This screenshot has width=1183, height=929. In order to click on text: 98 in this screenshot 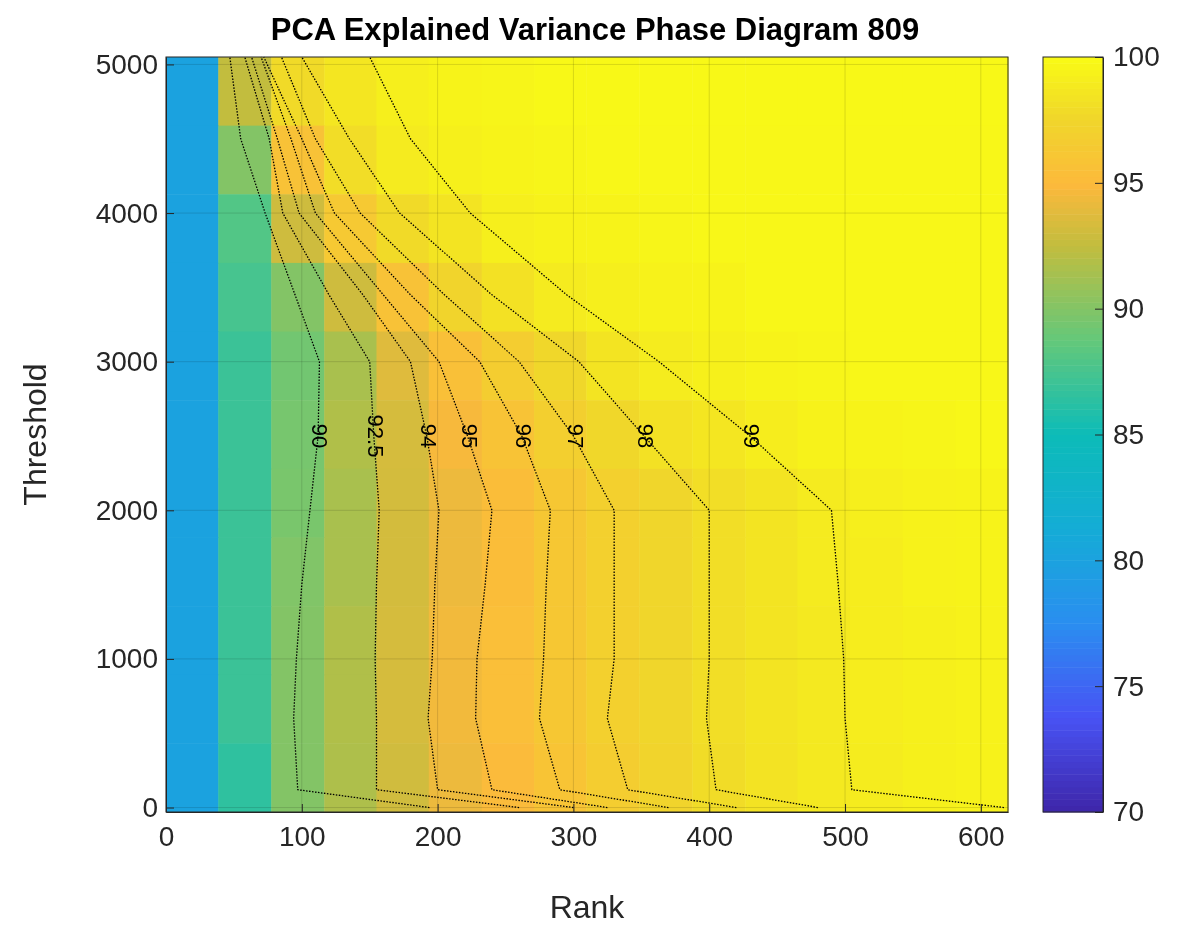, I will do `click(646, 436)`.